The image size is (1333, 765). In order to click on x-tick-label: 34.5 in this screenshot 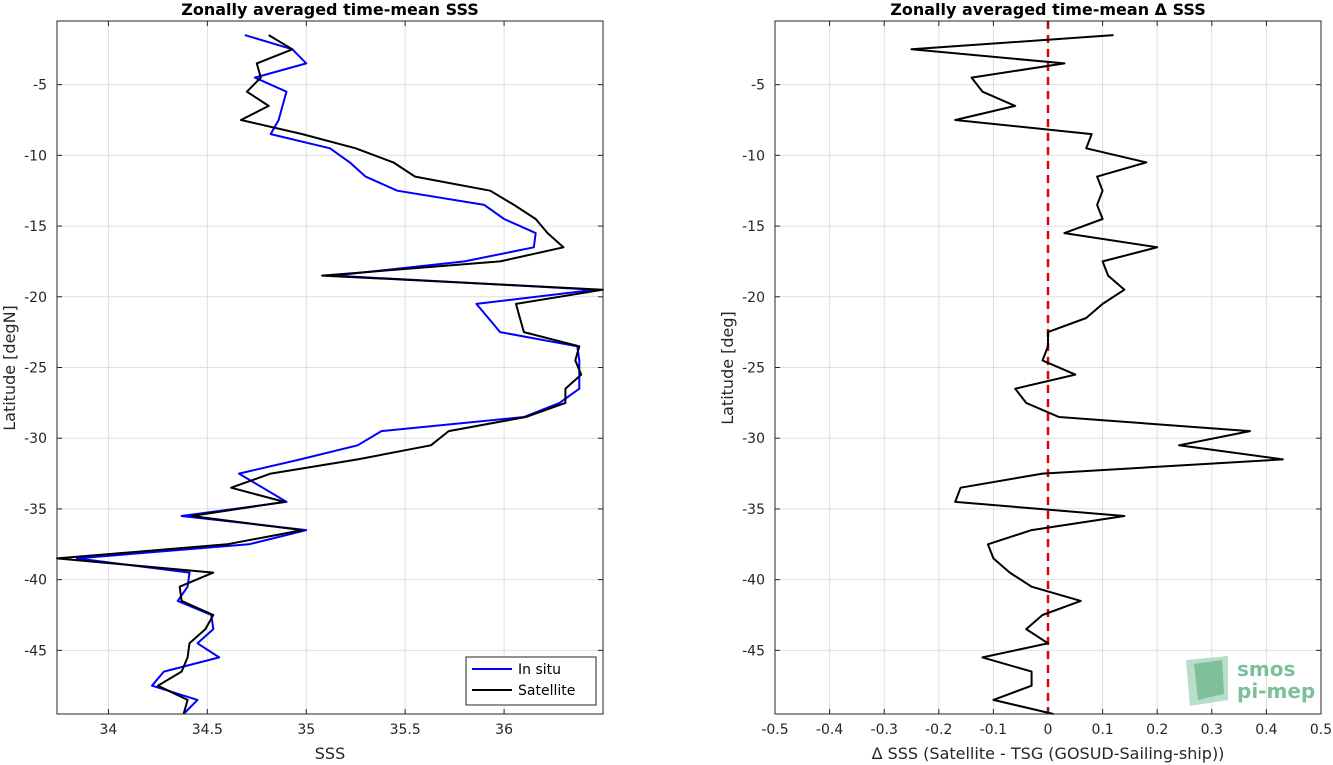, I will do `click(207, 730)`.